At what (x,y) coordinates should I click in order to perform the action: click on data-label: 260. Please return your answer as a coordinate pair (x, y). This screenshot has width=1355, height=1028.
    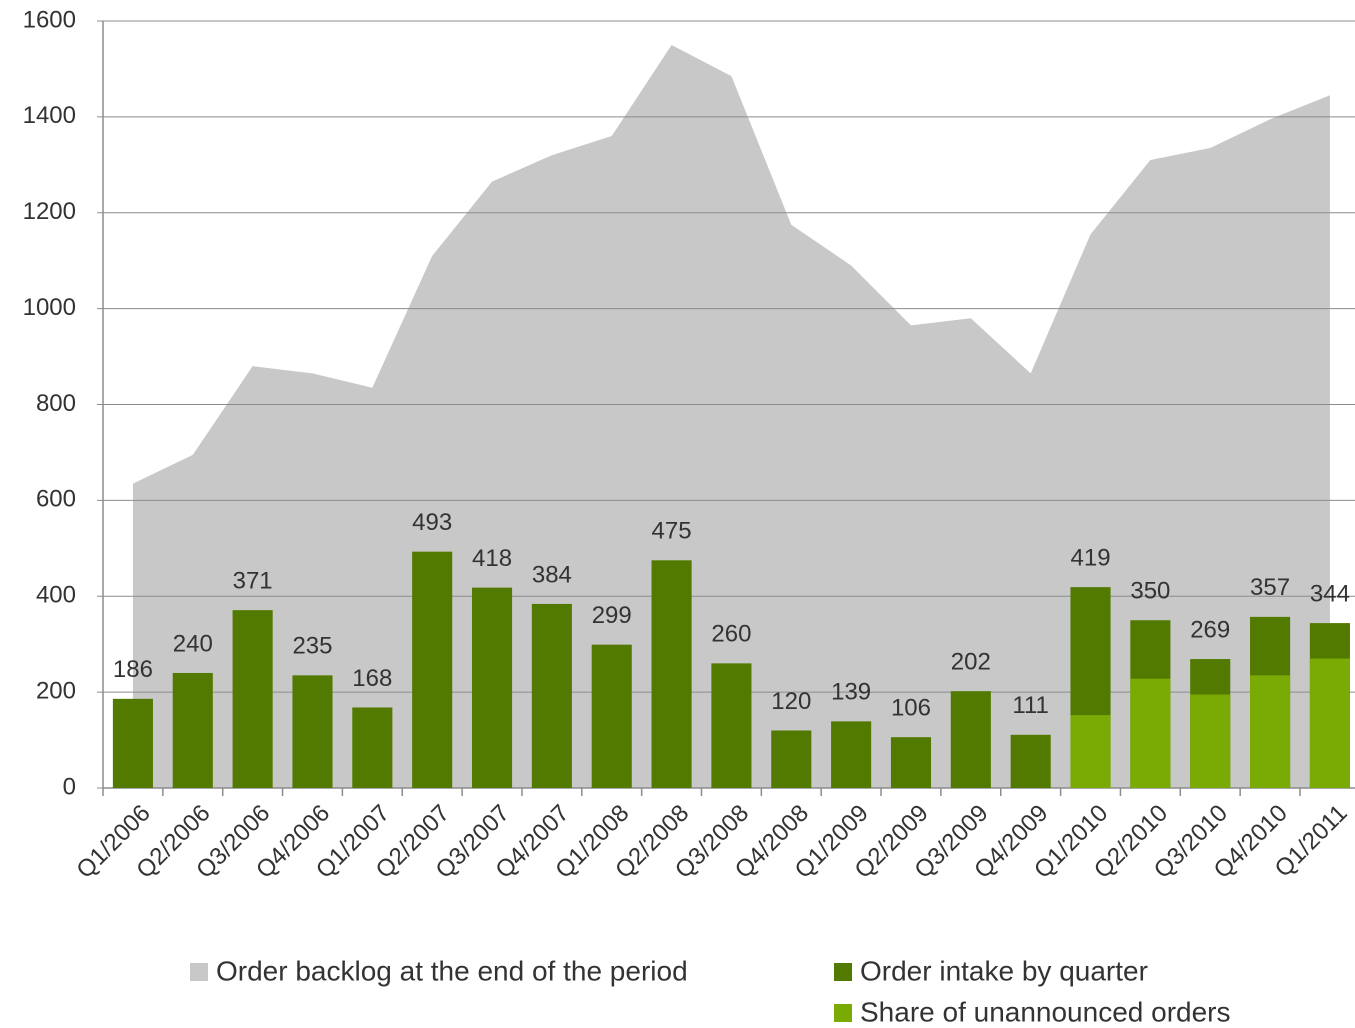
    Looking at the image, I should click on (731, 634).